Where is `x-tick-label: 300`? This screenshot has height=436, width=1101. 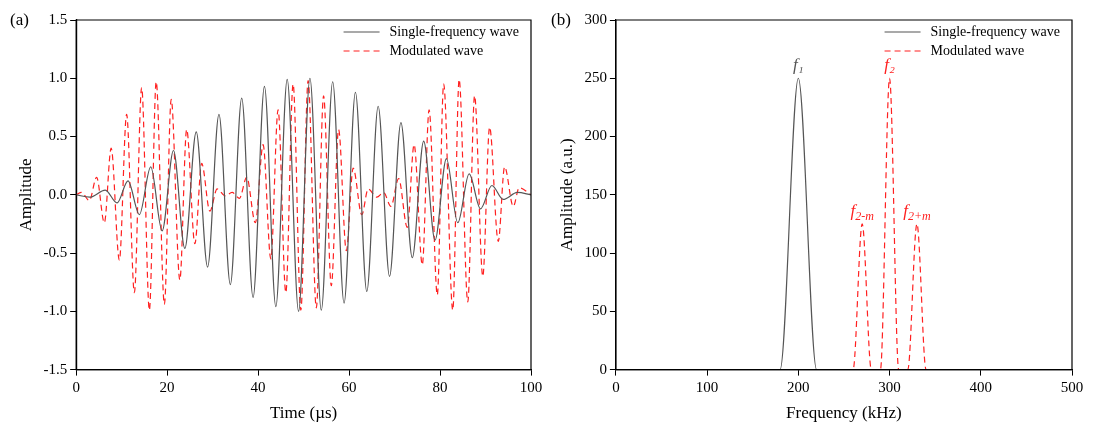 x-tick-label: 300 is located at coordinates (889, 386).